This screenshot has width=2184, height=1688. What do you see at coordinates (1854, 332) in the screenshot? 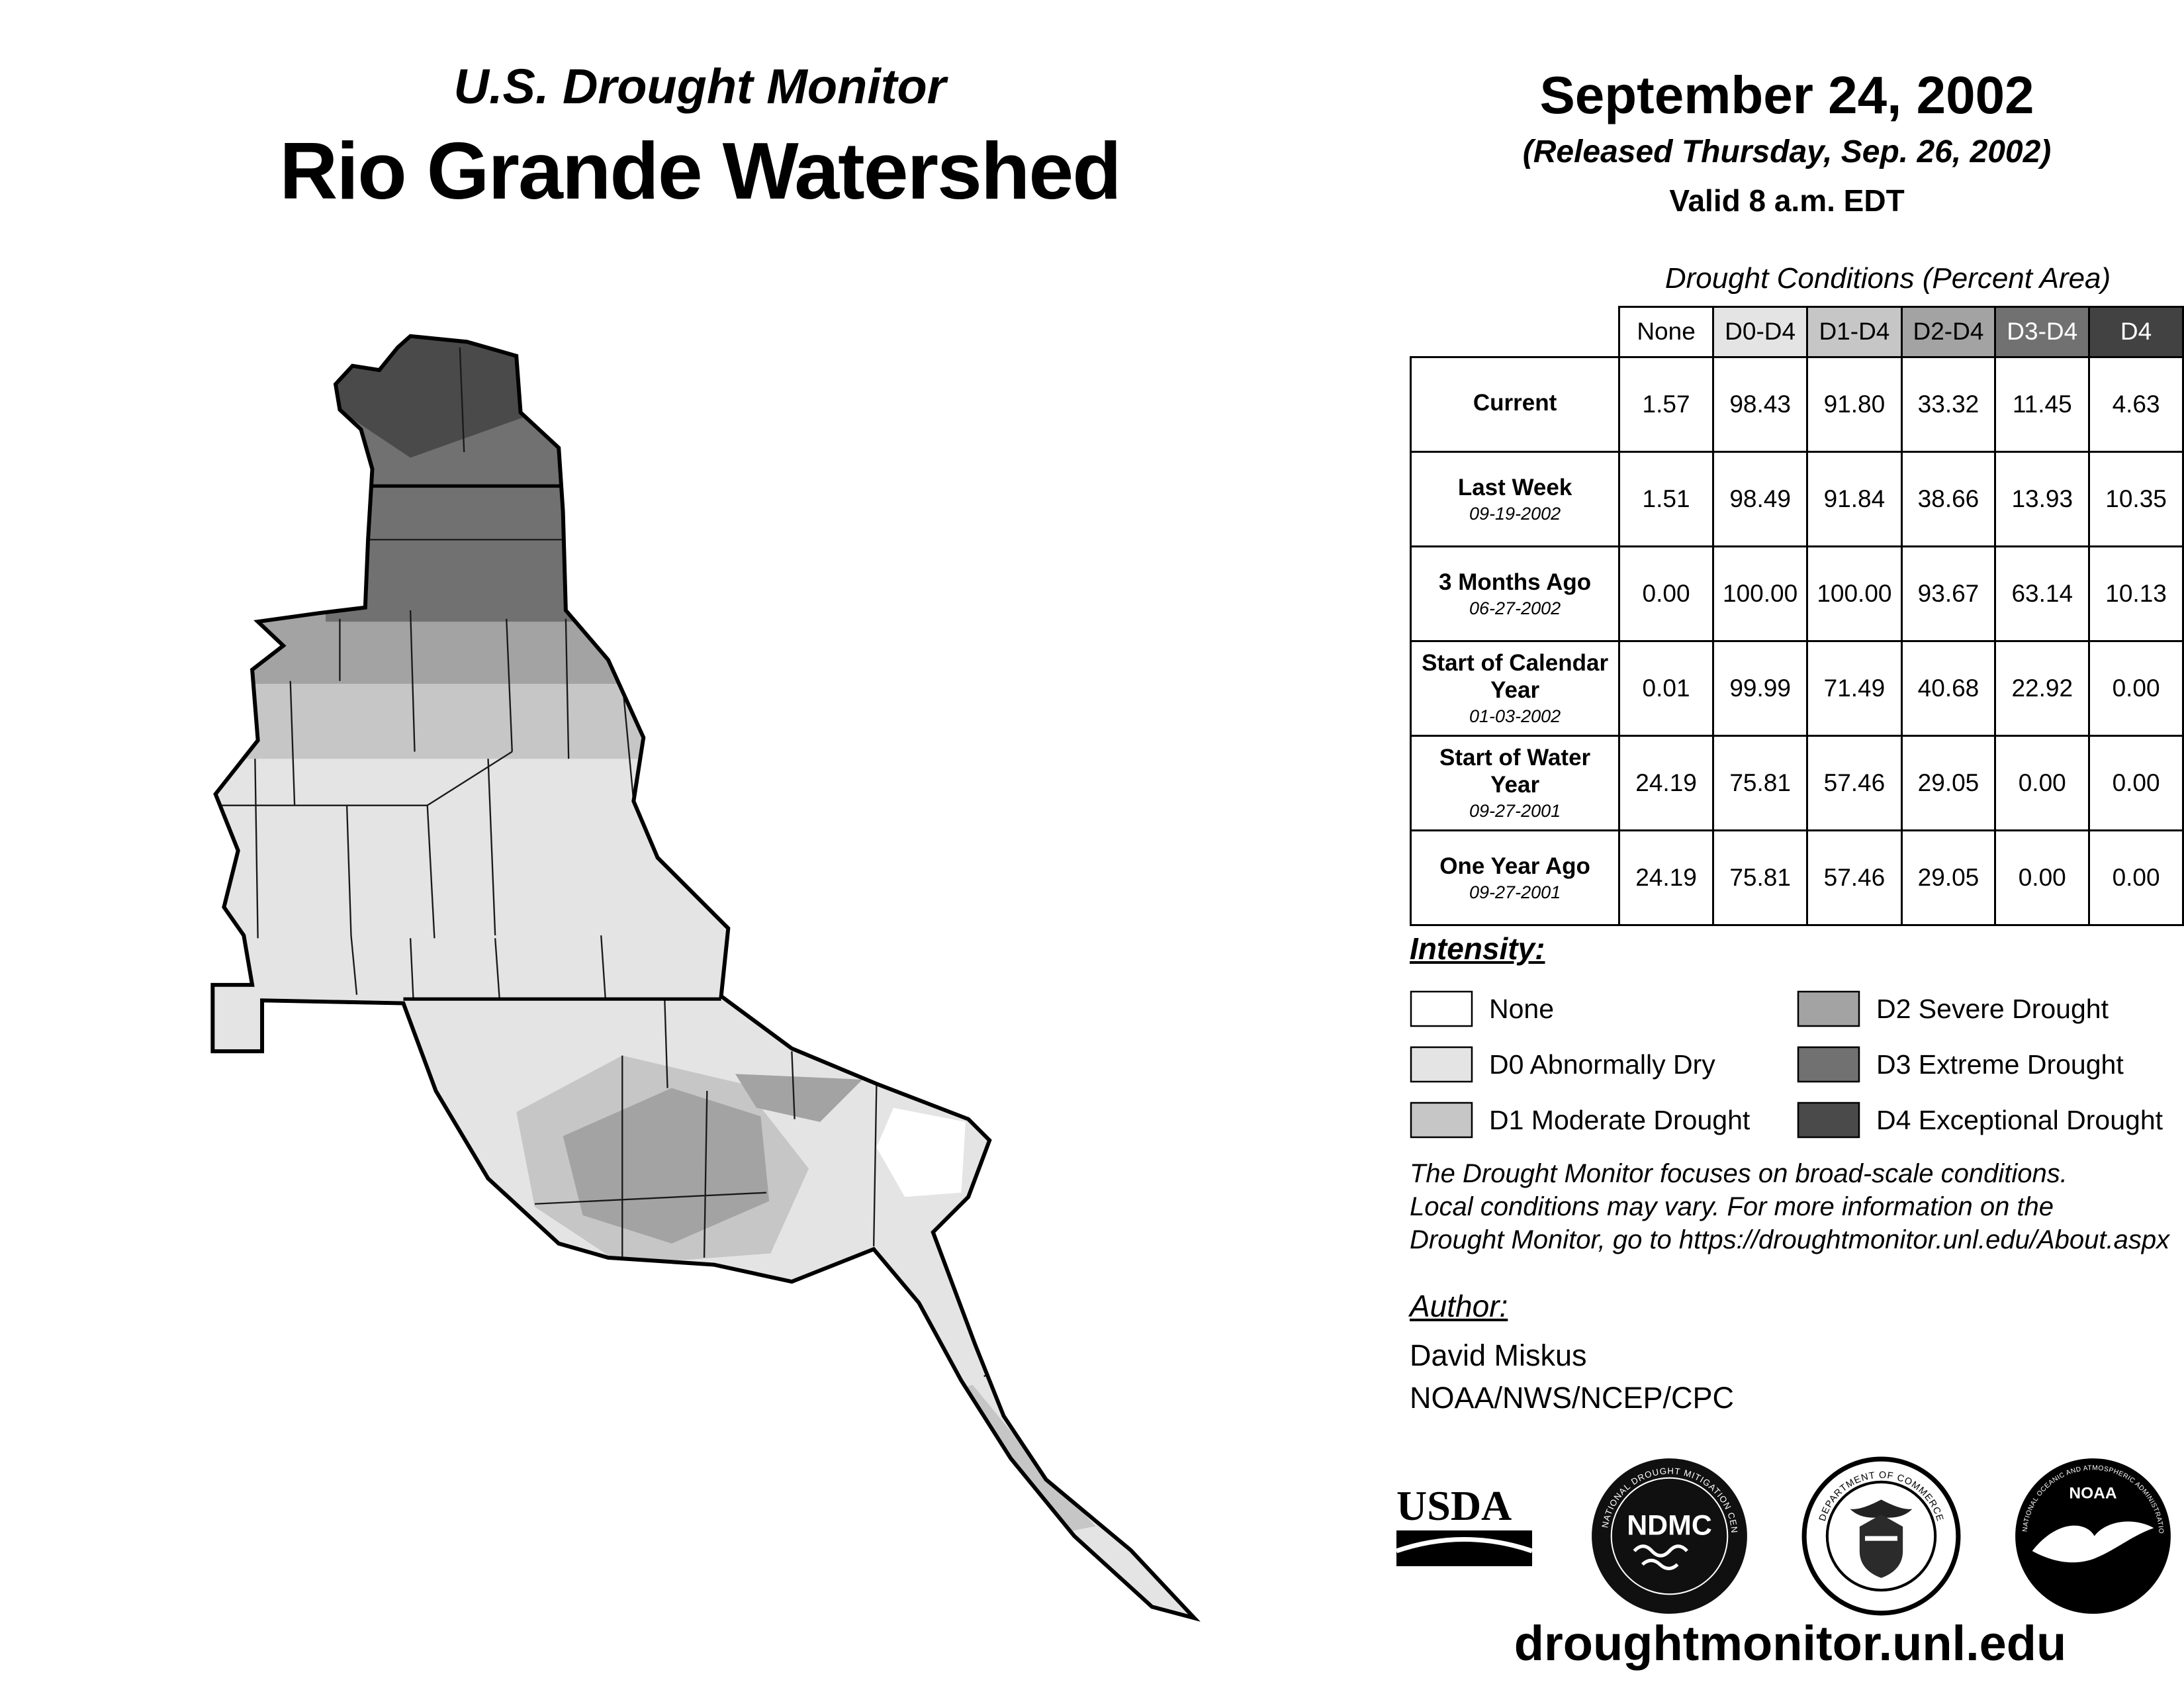
I see `column-header-d1-d4: D1-D4` at bounding box center [1854, 332].